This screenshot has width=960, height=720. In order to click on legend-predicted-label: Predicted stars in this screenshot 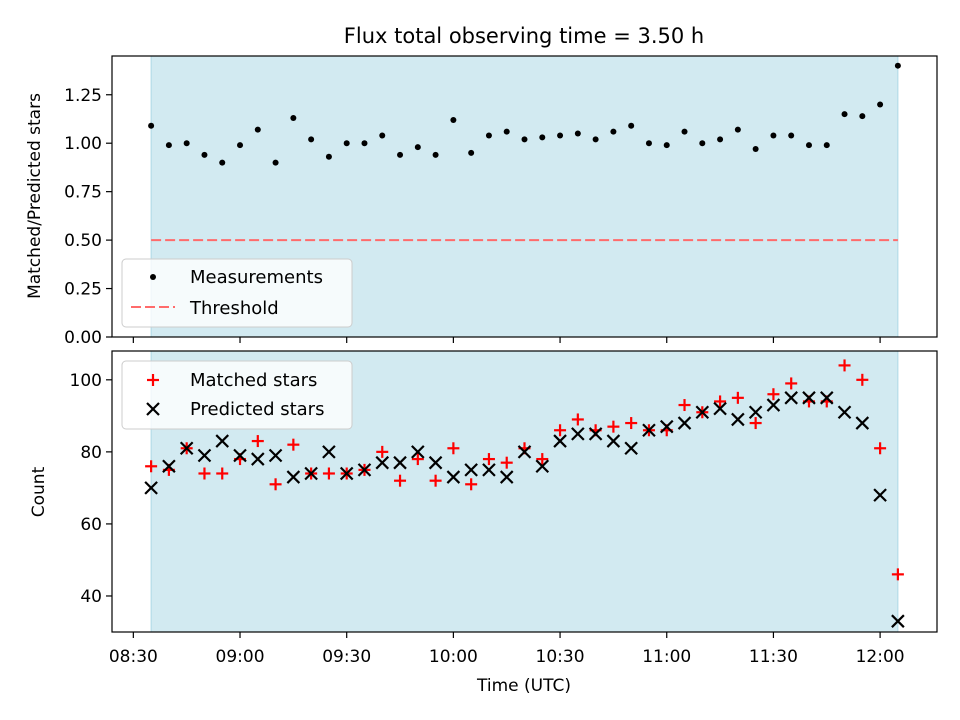, I will do `click(257, 409)`.